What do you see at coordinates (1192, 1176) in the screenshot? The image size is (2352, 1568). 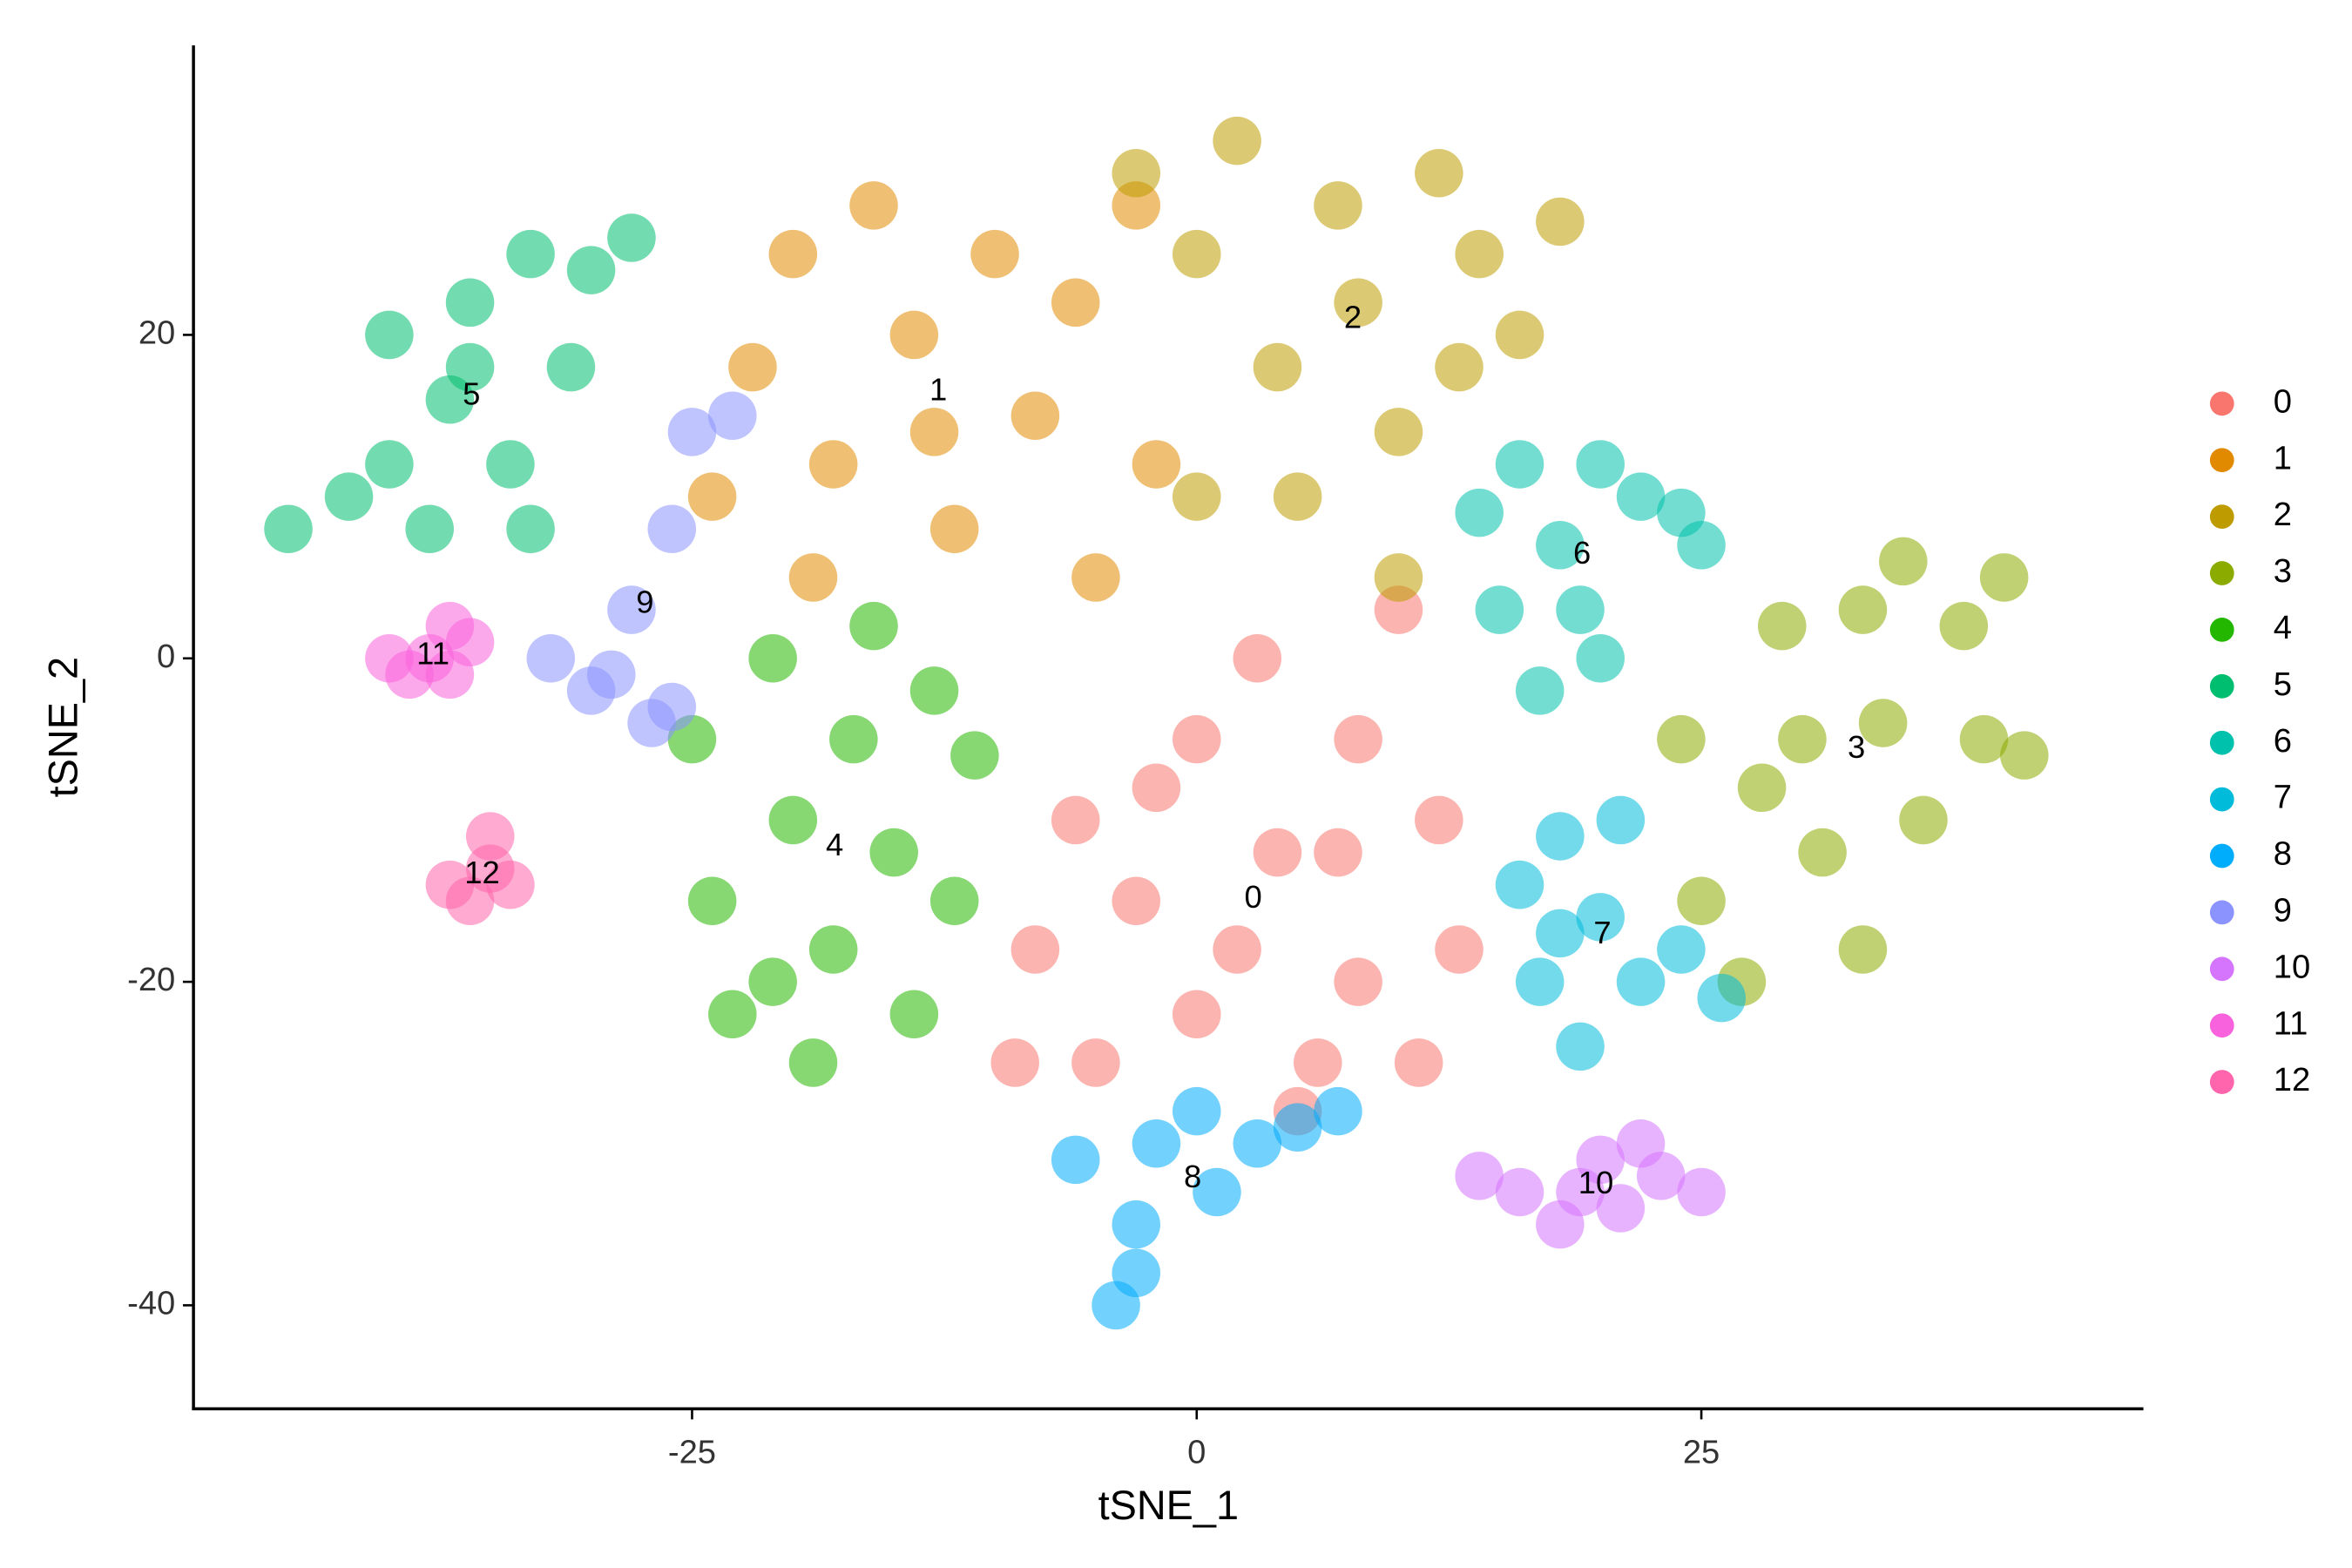 I see `cluster-label: 8` at bounding box center [1192, 1176].